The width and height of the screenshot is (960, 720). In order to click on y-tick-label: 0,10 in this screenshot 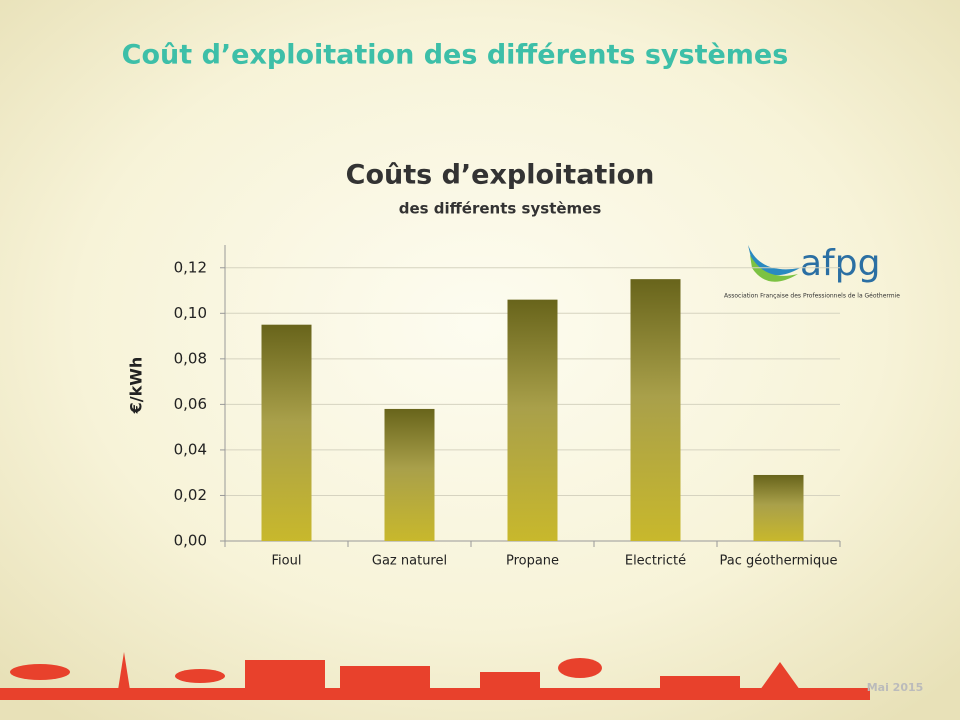, I will do `click(190, 313)`.